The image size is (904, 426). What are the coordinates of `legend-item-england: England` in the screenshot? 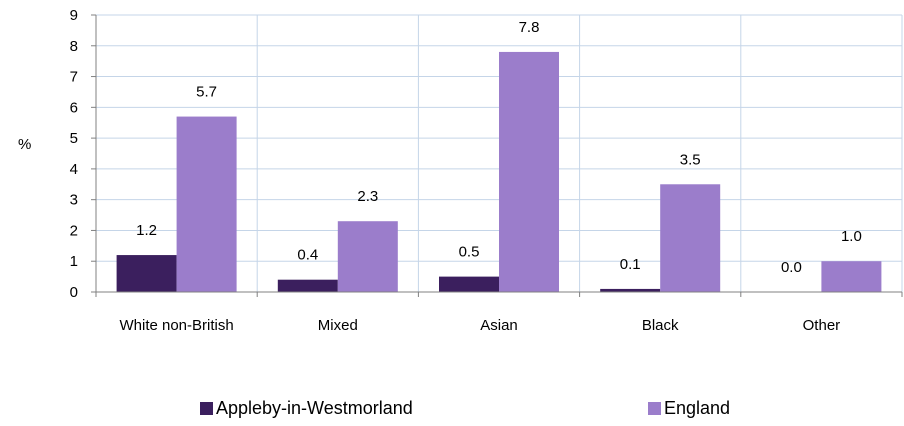 It's located at (689, 408).